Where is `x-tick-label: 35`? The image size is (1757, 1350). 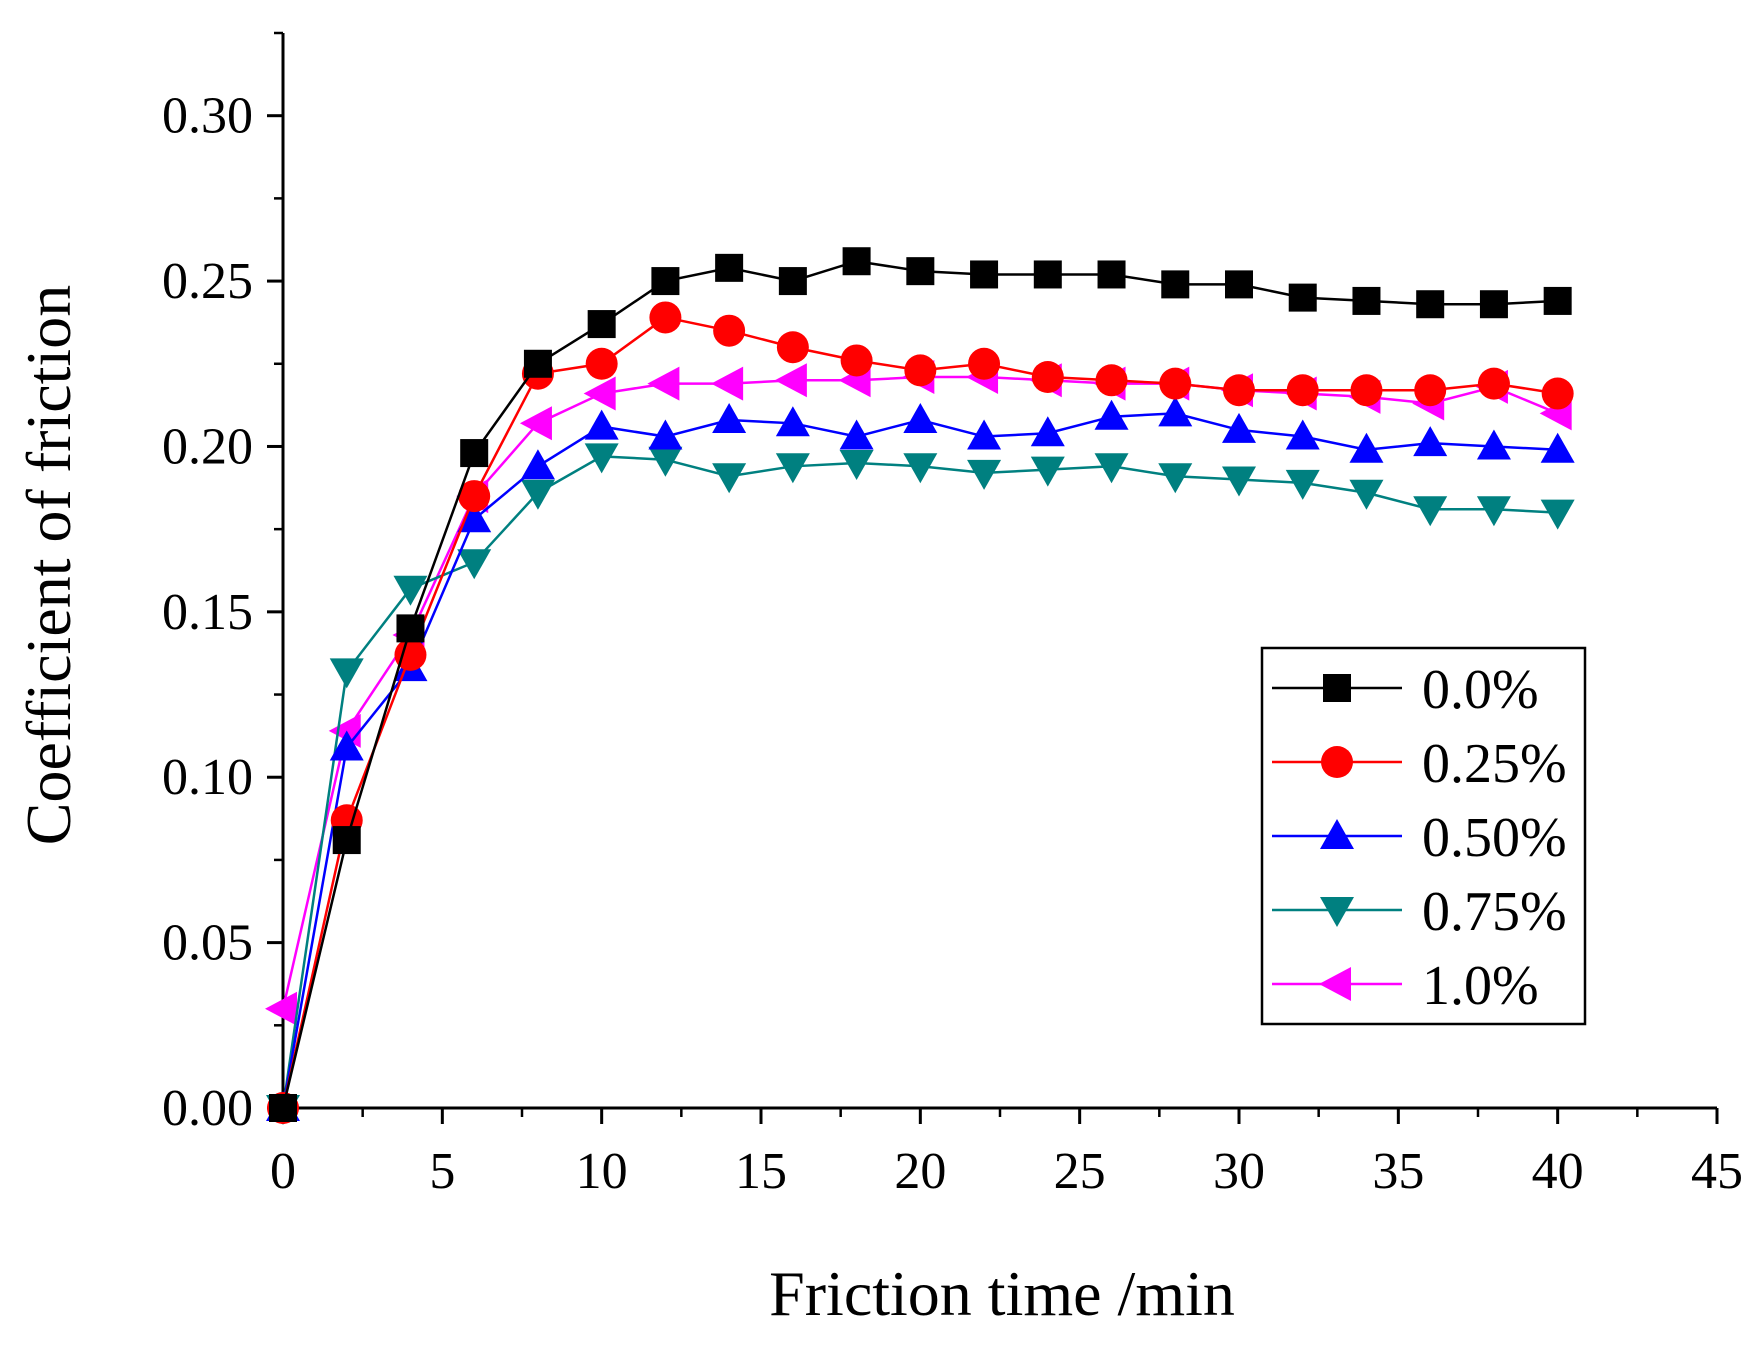
x-tick-label: 35 is located at coordinates (1398, 1171).